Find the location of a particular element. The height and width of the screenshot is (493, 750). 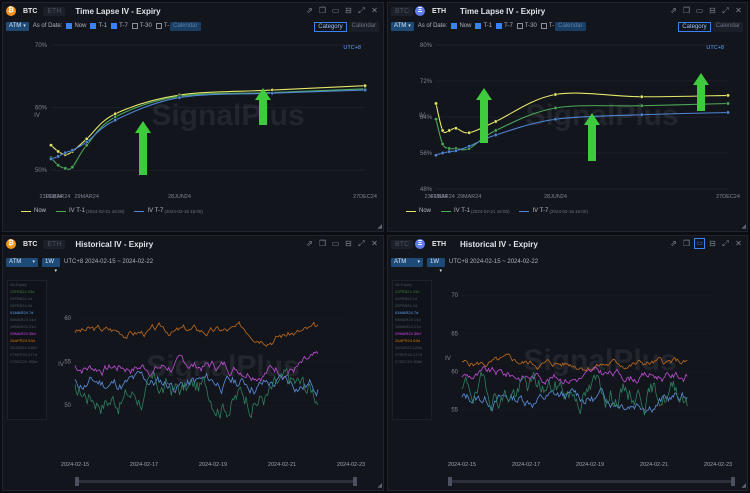

legend-now: Now is located at coordinates (418, 211).